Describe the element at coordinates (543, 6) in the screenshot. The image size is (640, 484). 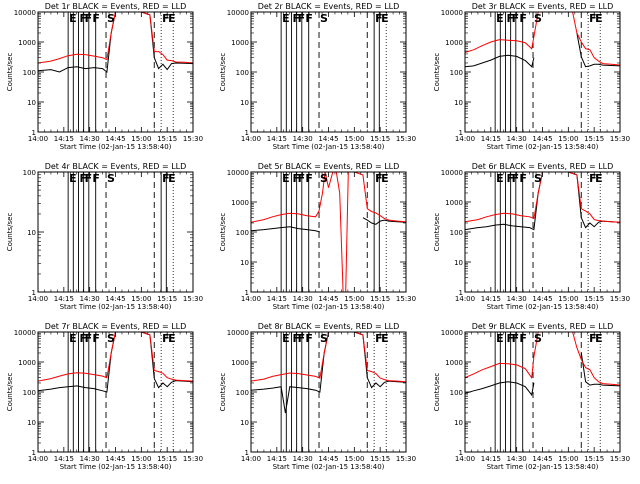
I see `panel-title: Det 3r BLACK = Events, RED = LLD` at that location.